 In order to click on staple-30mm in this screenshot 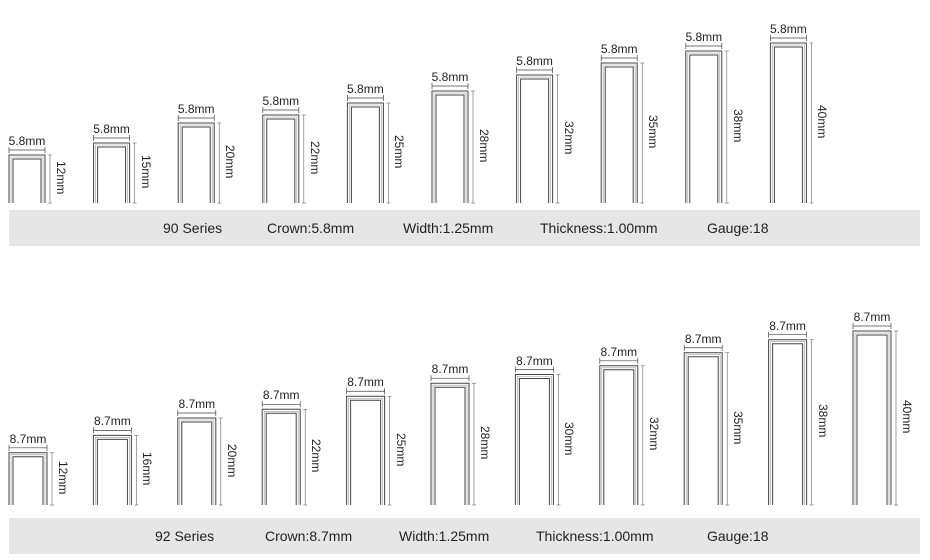, I will do `click(537, 436)`.